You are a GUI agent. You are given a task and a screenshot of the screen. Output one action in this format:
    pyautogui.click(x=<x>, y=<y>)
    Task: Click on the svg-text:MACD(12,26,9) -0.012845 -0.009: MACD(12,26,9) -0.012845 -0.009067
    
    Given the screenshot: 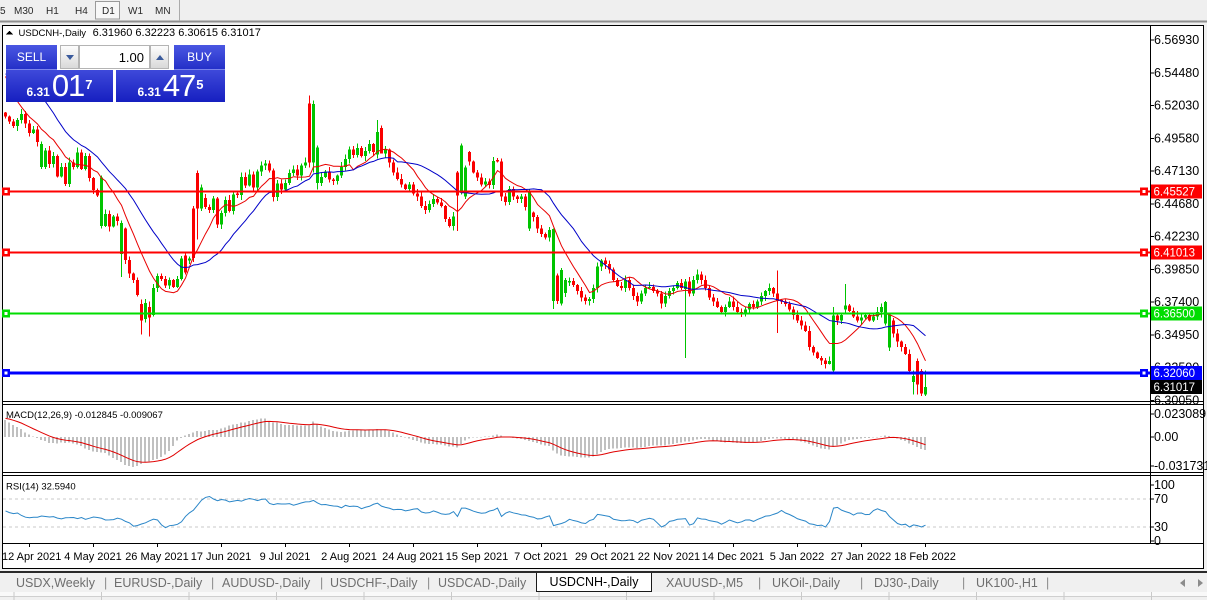 What is the action you would take?
    pyautogui.click(x=84, y=415)
    